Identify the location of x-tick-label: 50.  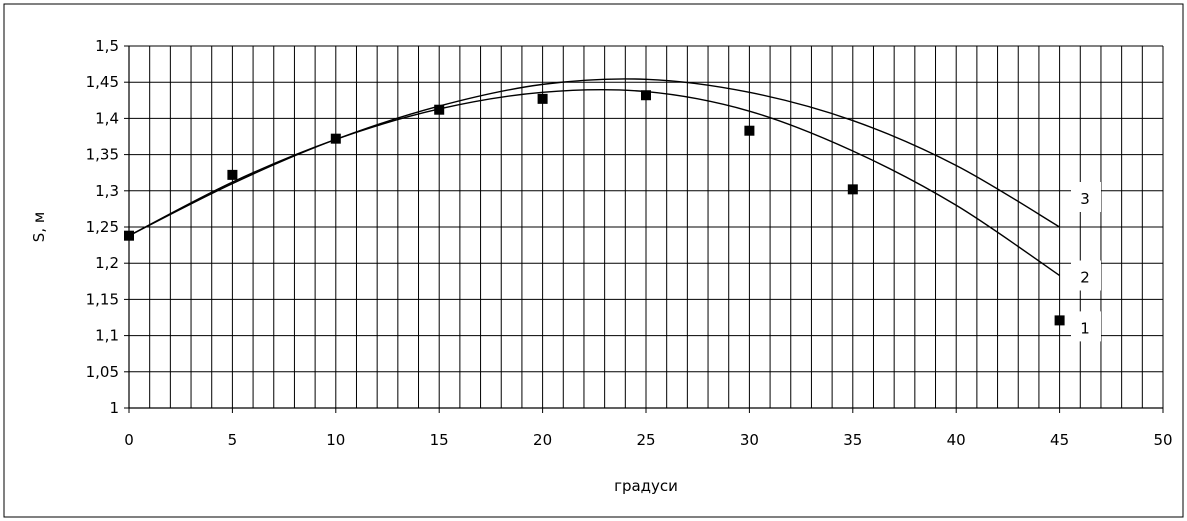
(1162, 440).